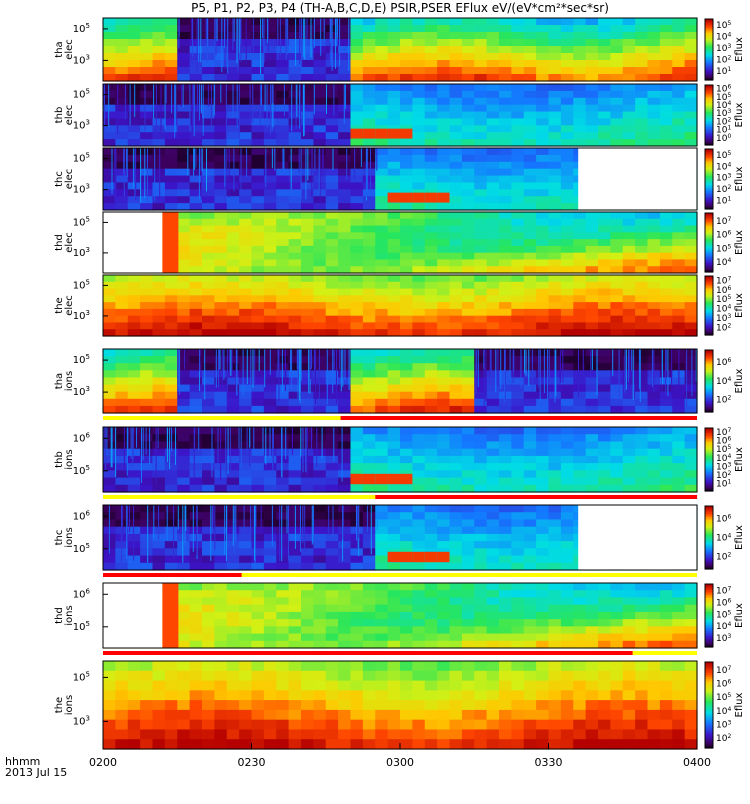 The image size is (750, 804). What do you see at coordinates (729, 589) in the screenshot?
I see `colorbar-tick-exponent: 7` at bounding box center [729, 589].